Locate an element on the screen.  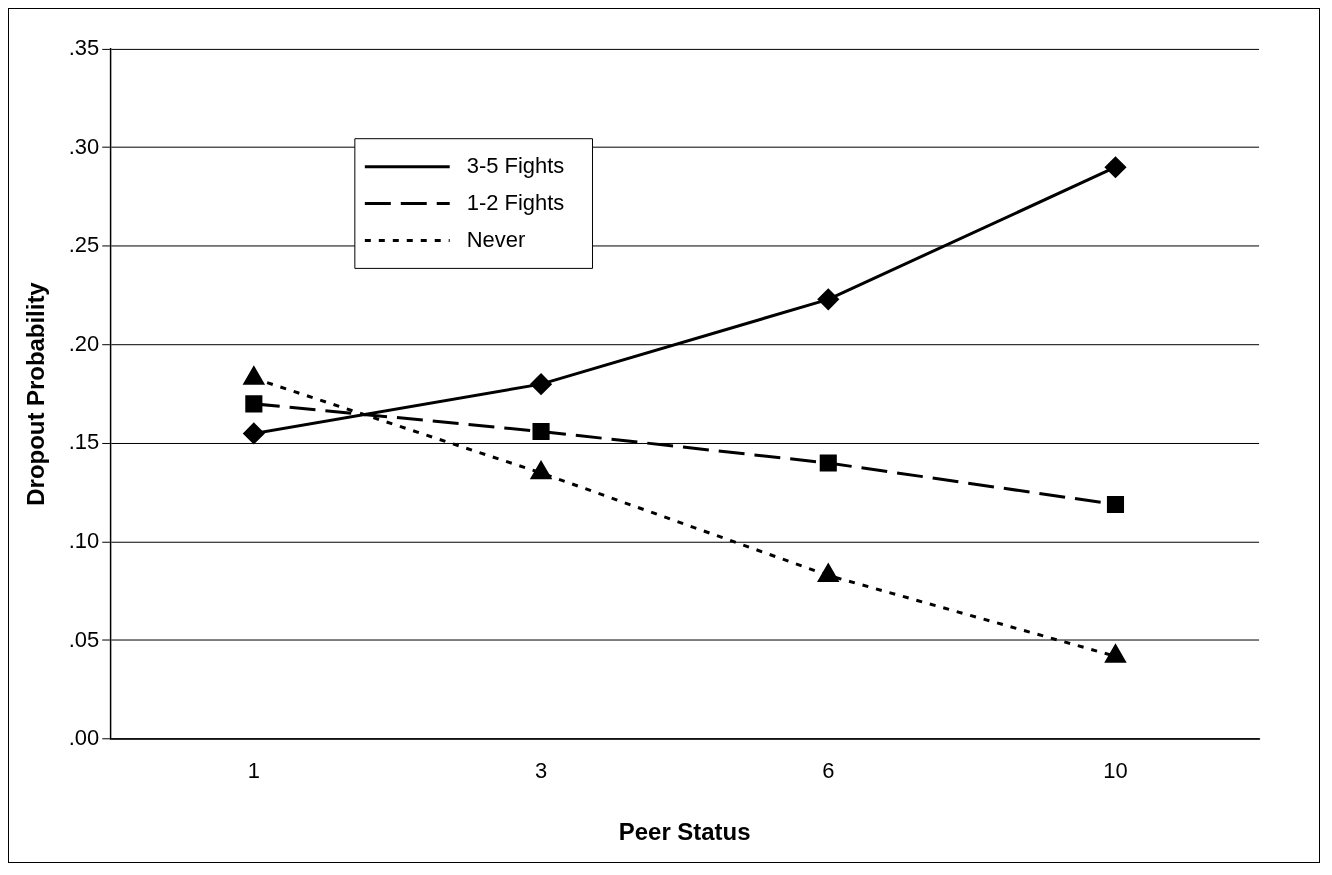
y-tick-label: .25 is located at coordinates (84, 245).